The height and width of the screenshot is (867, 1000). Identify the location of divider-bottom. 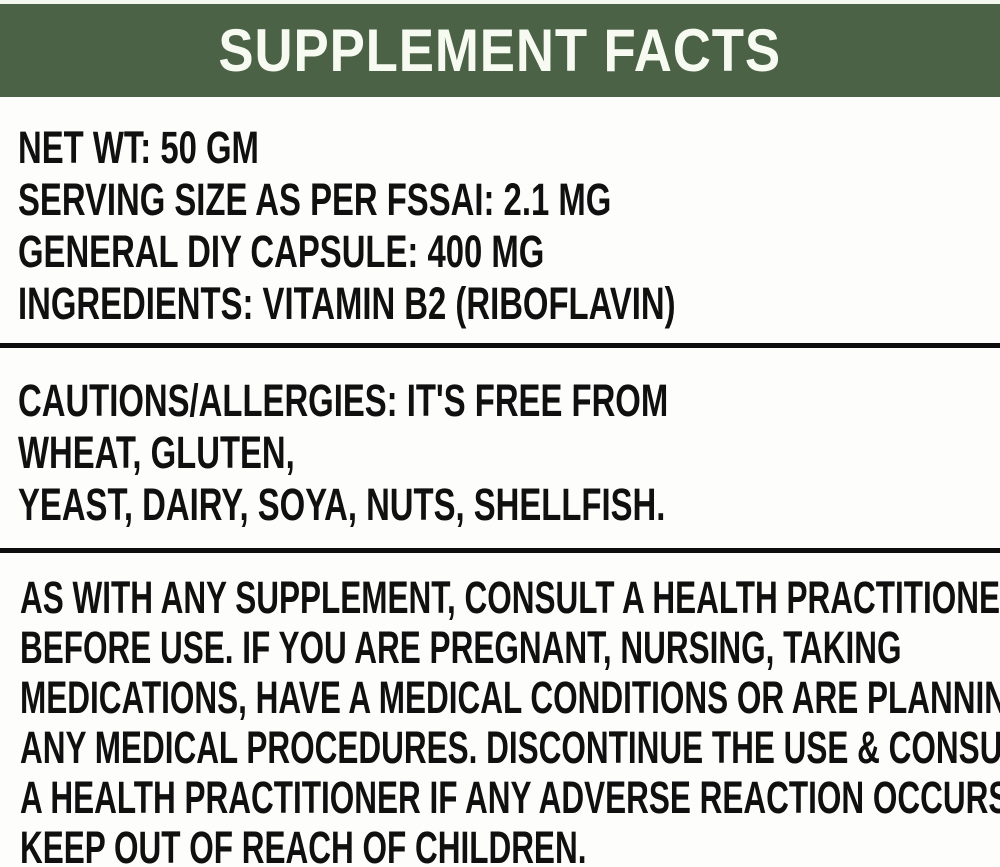
(500, 550).